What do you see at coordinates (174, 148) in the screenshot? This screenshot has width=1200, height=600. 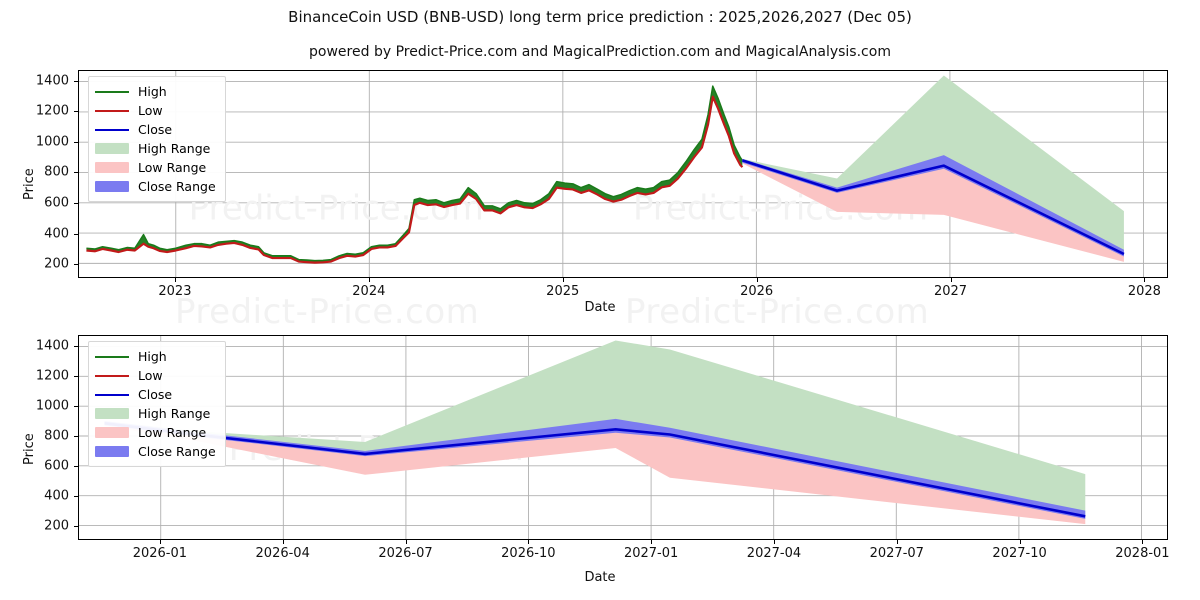 I see `top-chart-legend-label: High Range` at bounding box center [174, 148].